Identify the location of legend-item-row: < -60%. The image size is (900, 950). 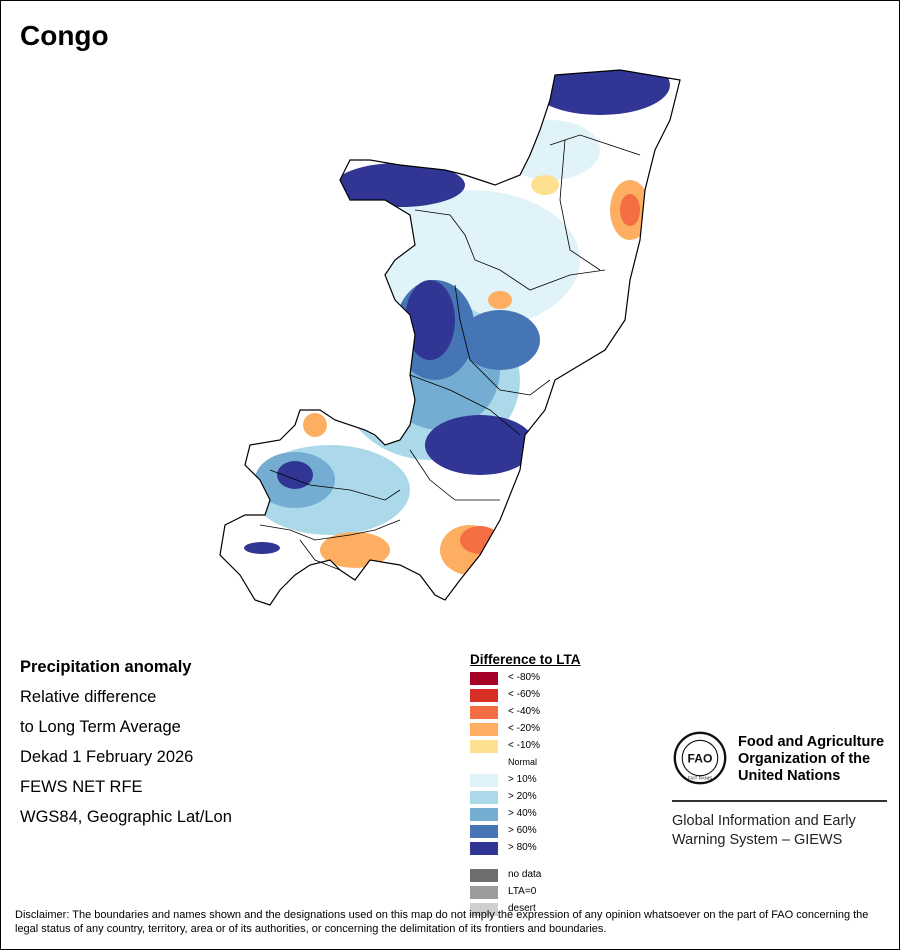
(525, 696).